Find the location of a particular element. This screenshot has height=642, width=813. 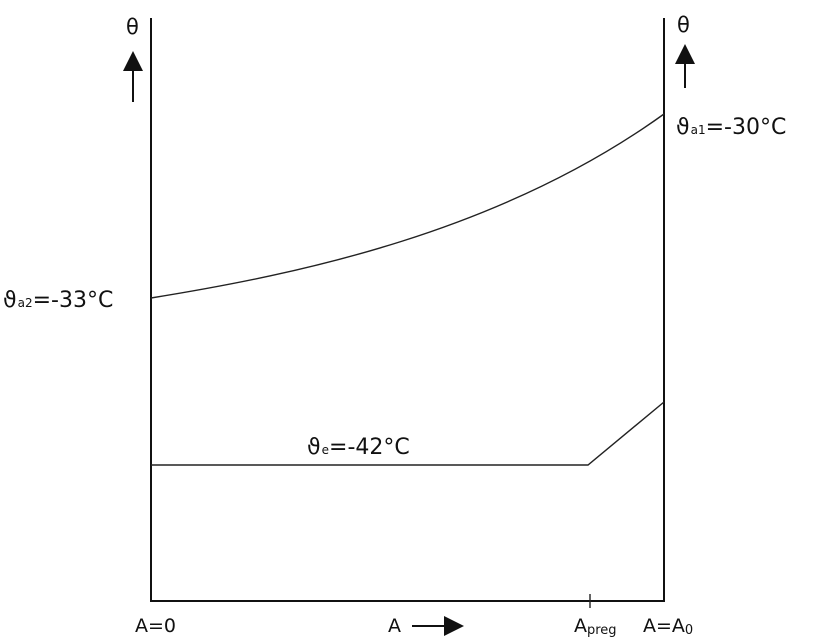

lower-temperature-curve is located at coordinates (408, 433).